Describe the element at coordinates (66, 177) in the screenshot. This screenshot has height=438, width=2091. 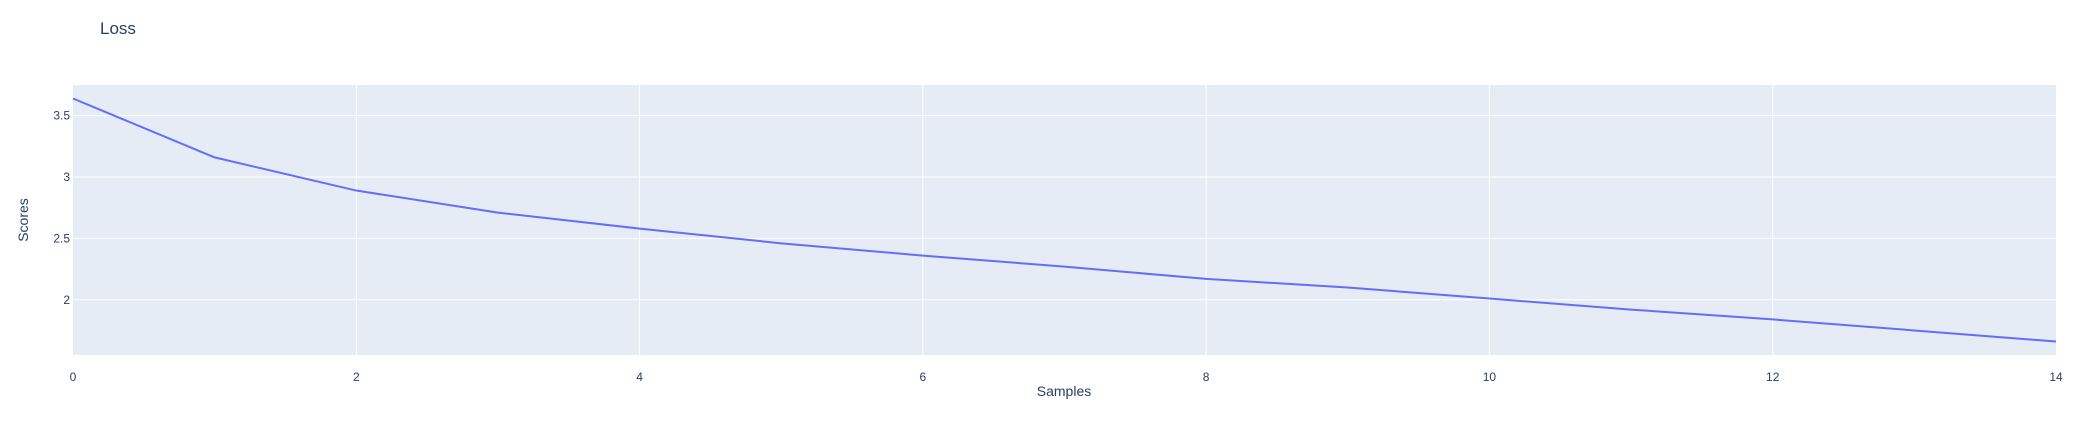
I see `y-tick-label: 3` at that location.